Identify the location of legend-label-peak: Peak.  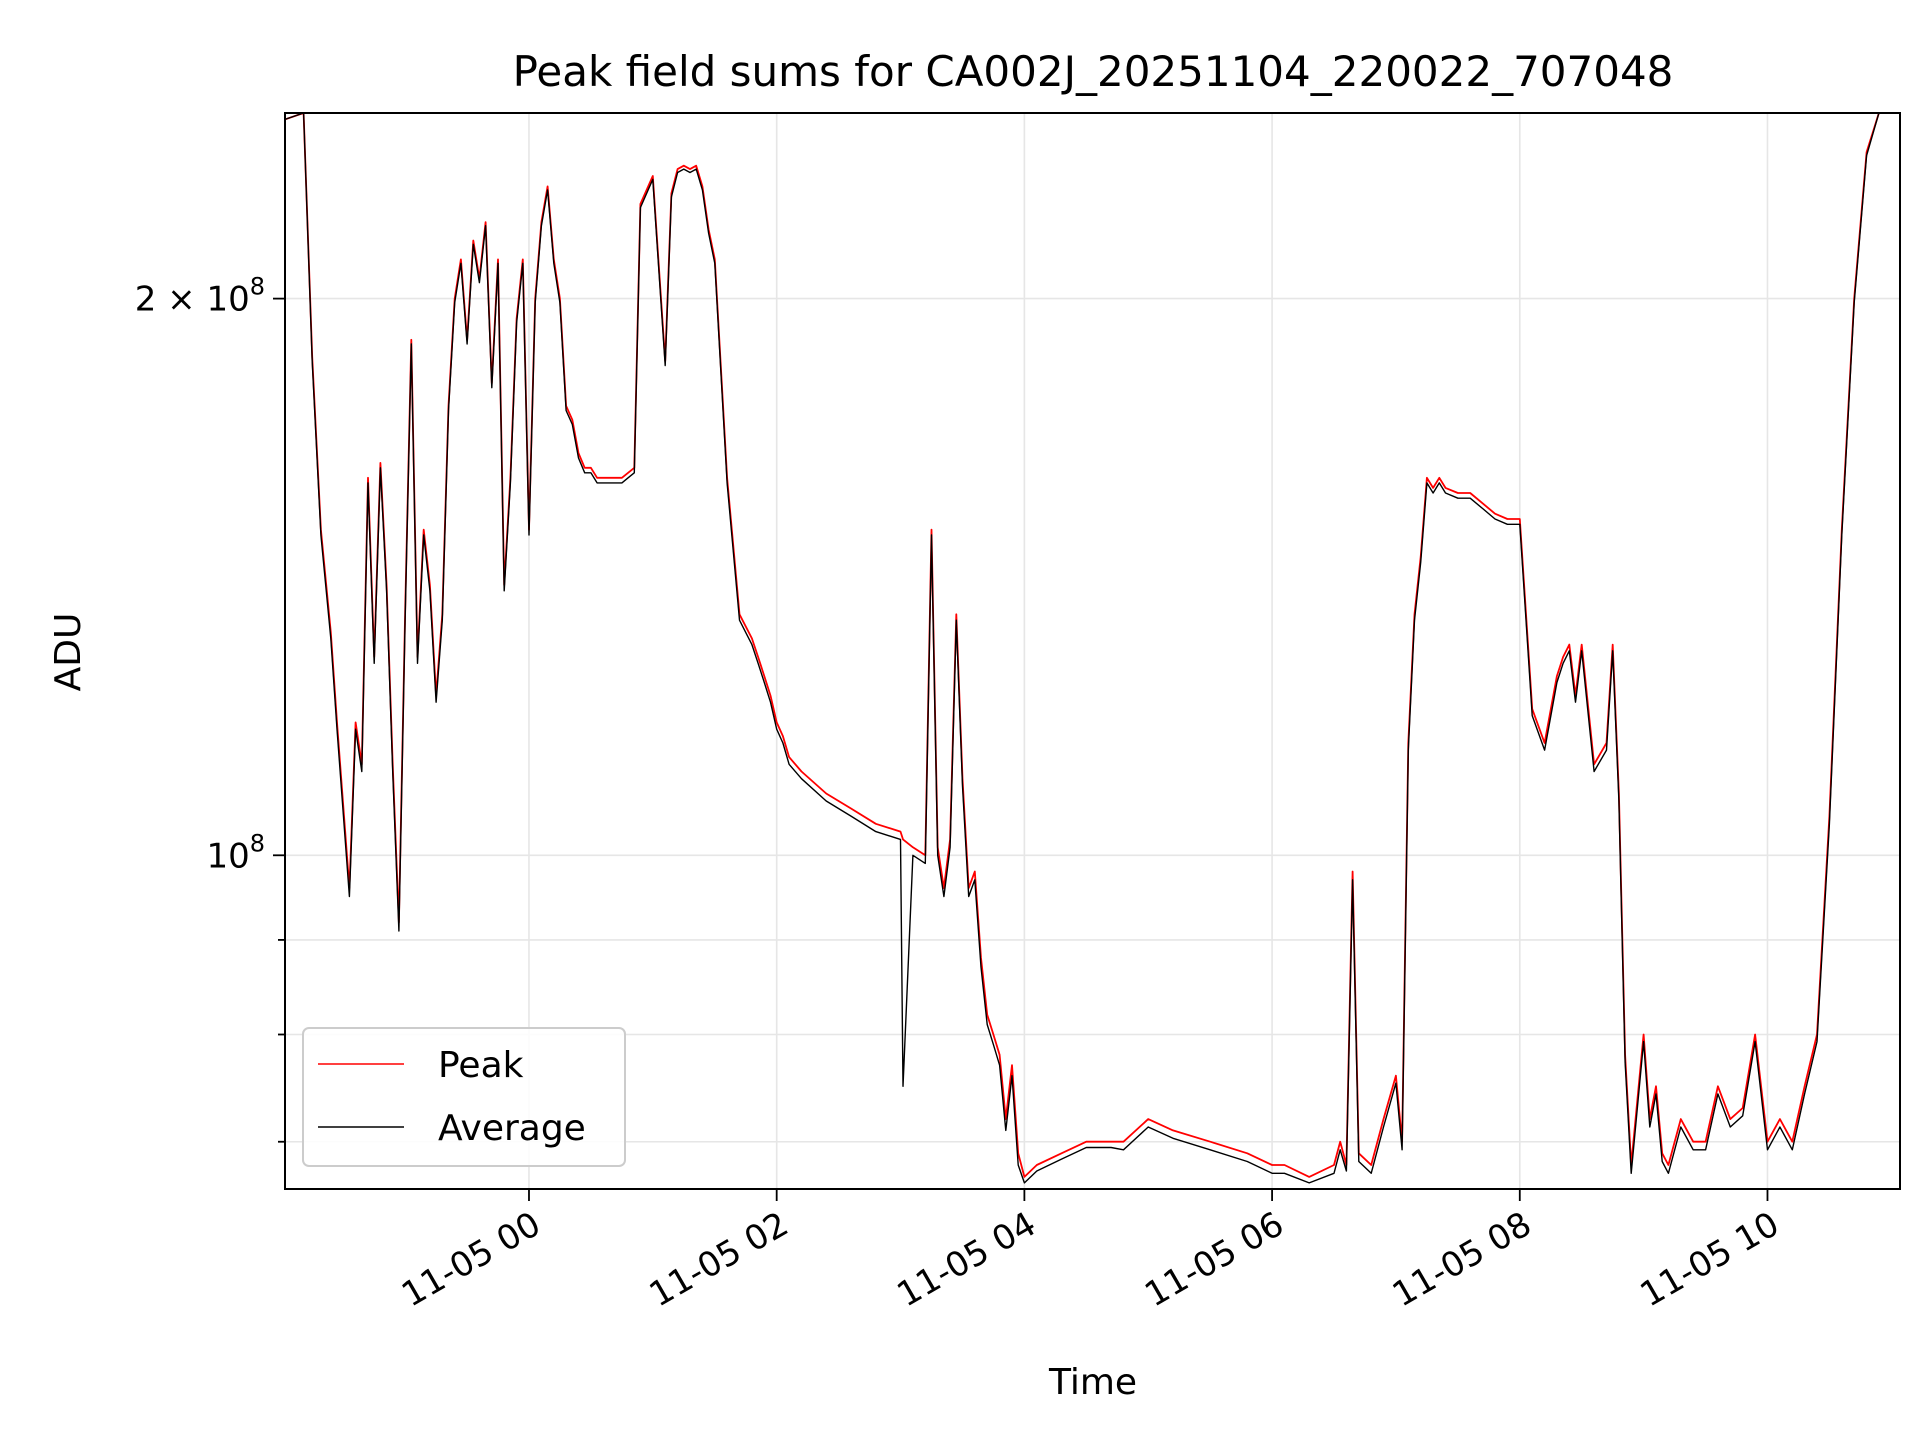
(481, 1065).